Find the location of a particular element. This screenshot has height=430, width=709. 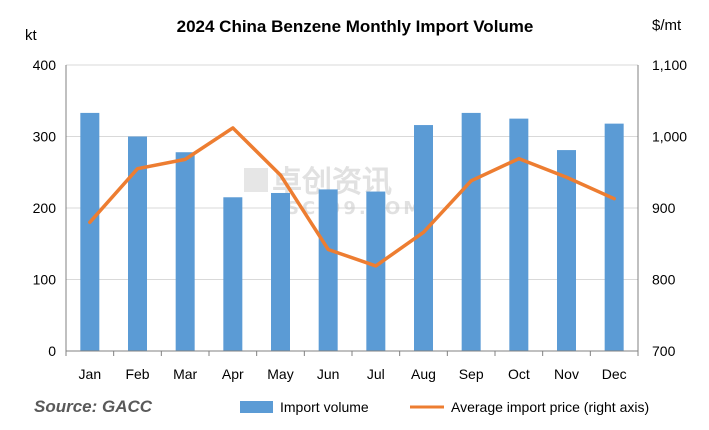

left-tick-label: 200 is located at coordinates (45, 208).